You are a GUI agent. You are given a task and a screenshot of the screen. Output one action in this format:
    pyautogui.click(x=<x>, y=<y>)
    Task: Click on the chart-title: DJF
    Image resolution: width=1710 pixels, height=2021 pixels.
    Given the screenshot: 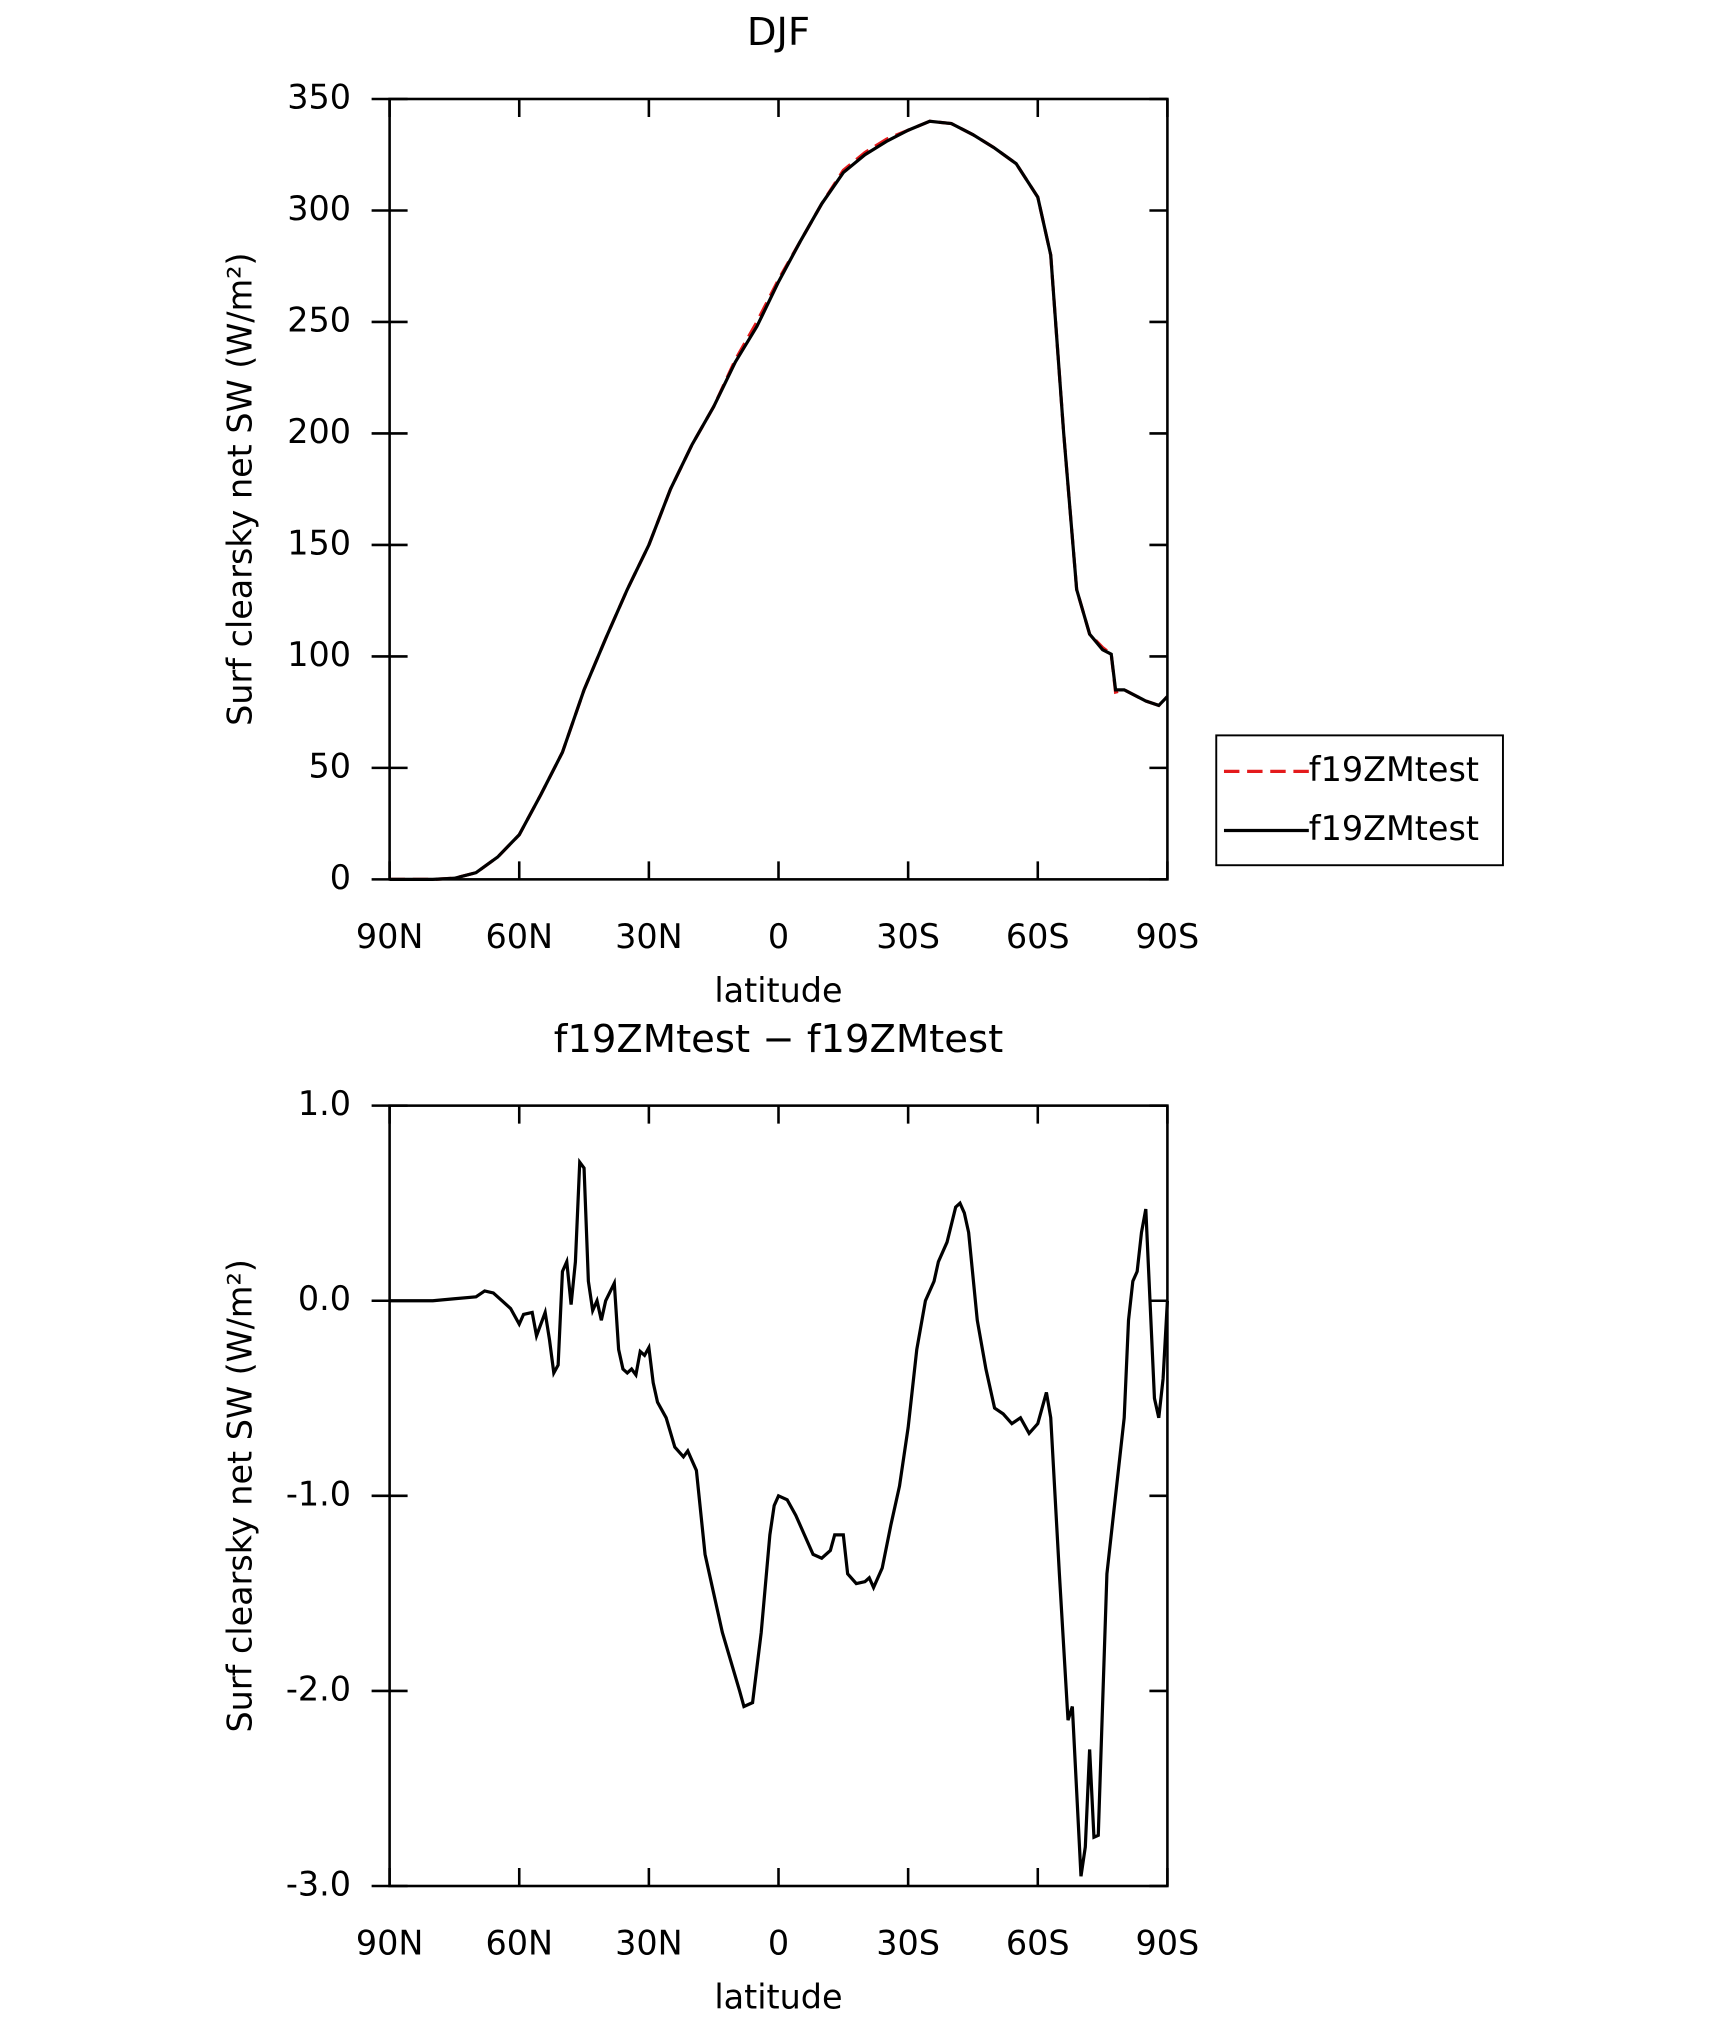 What is the action you would take?
    pyautogui.click(x=778, y=32)
    